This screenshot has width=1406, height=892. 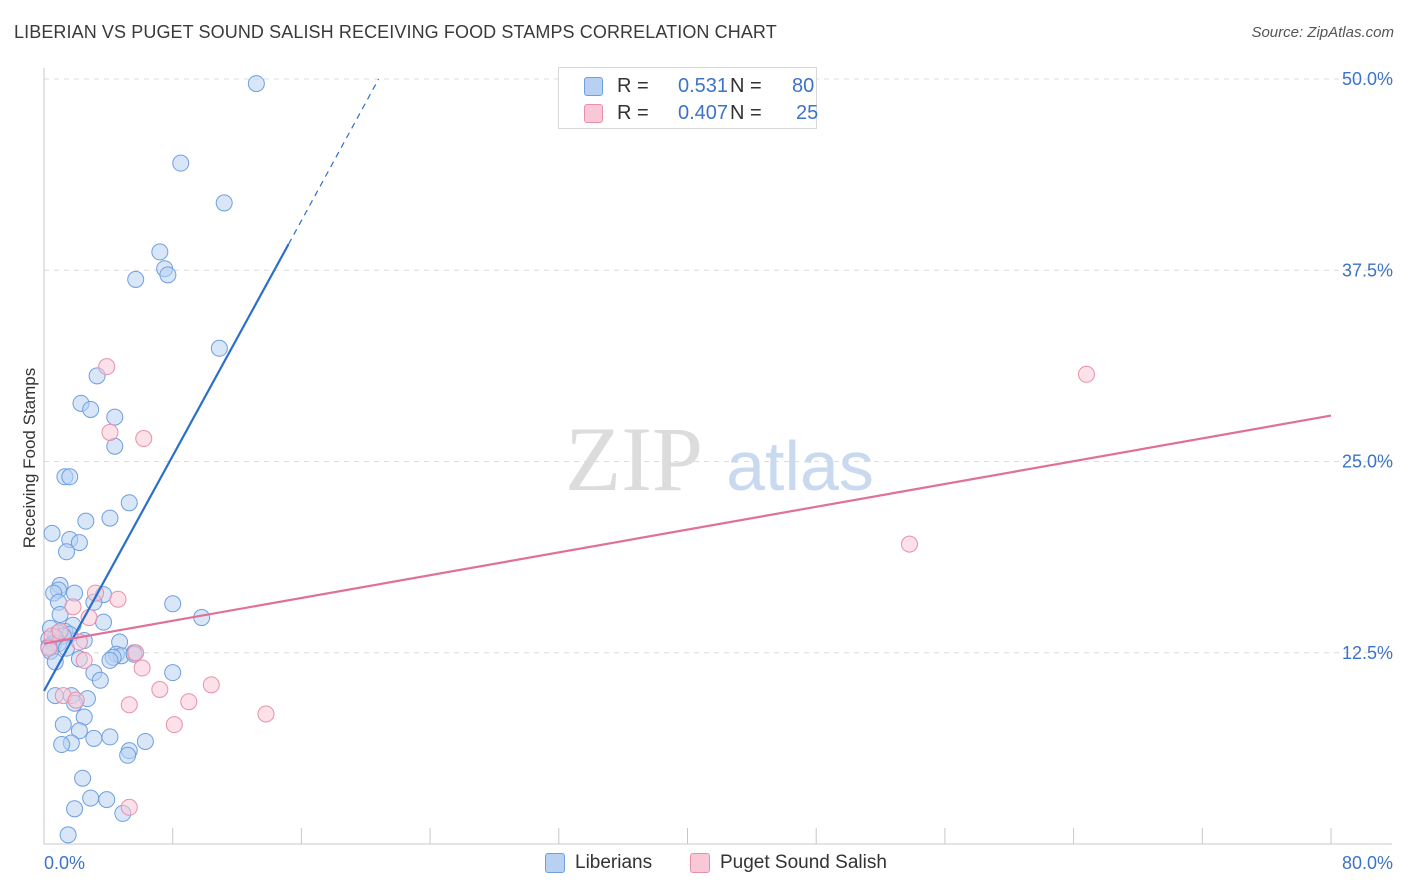 What do you see at coordinates (703, 113) in the screenshot?
I see `r-value: 0.407` at bounding box center [703, 113].